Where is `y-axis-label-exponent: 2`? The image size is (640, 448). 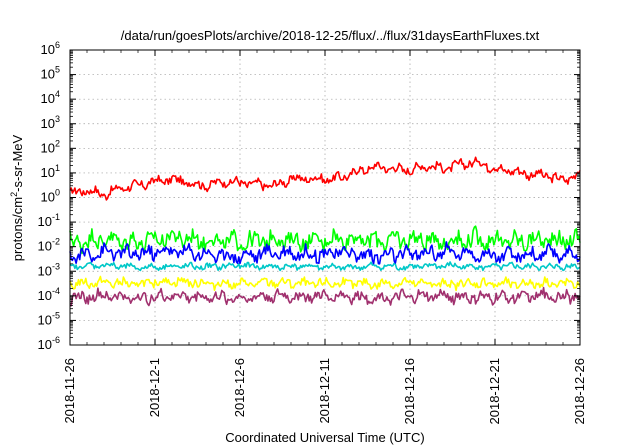
y-axis-label-exponent: 2 is located at coordinates (14, 194).